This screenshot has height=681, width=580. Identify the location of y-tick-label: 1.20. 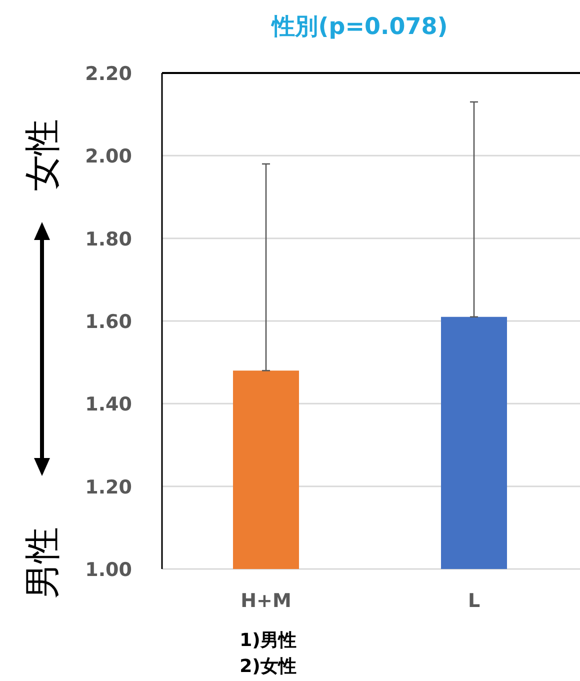
(108, 487).